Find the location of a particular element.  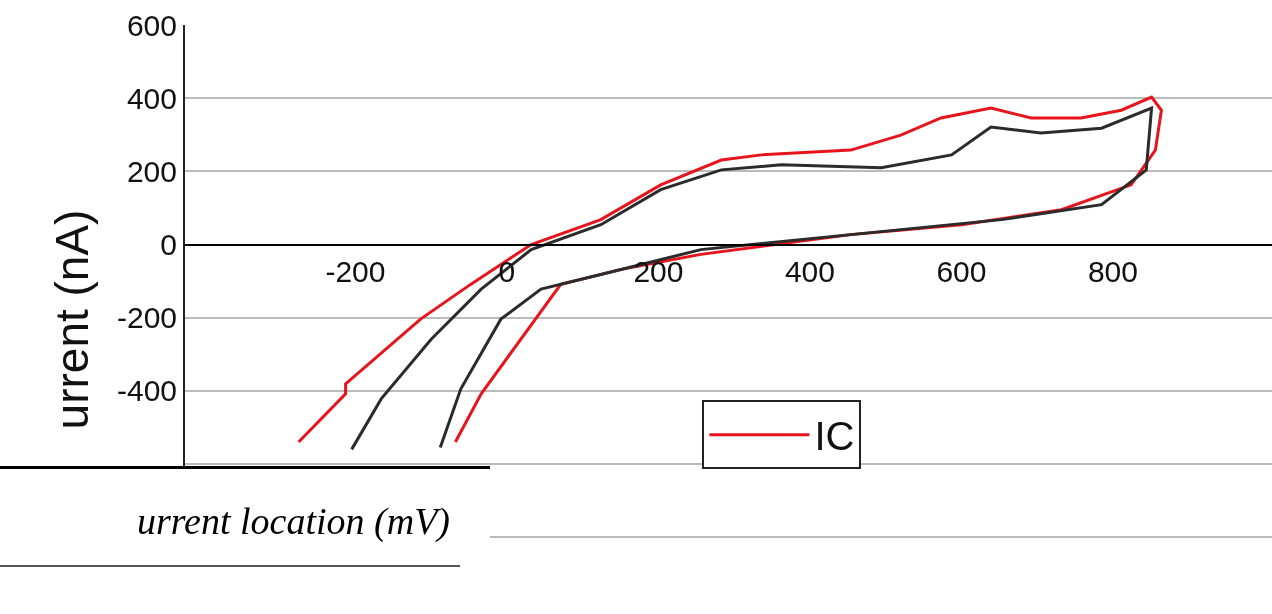

y-tick-label: 400 is located at coordinates (151, 98).